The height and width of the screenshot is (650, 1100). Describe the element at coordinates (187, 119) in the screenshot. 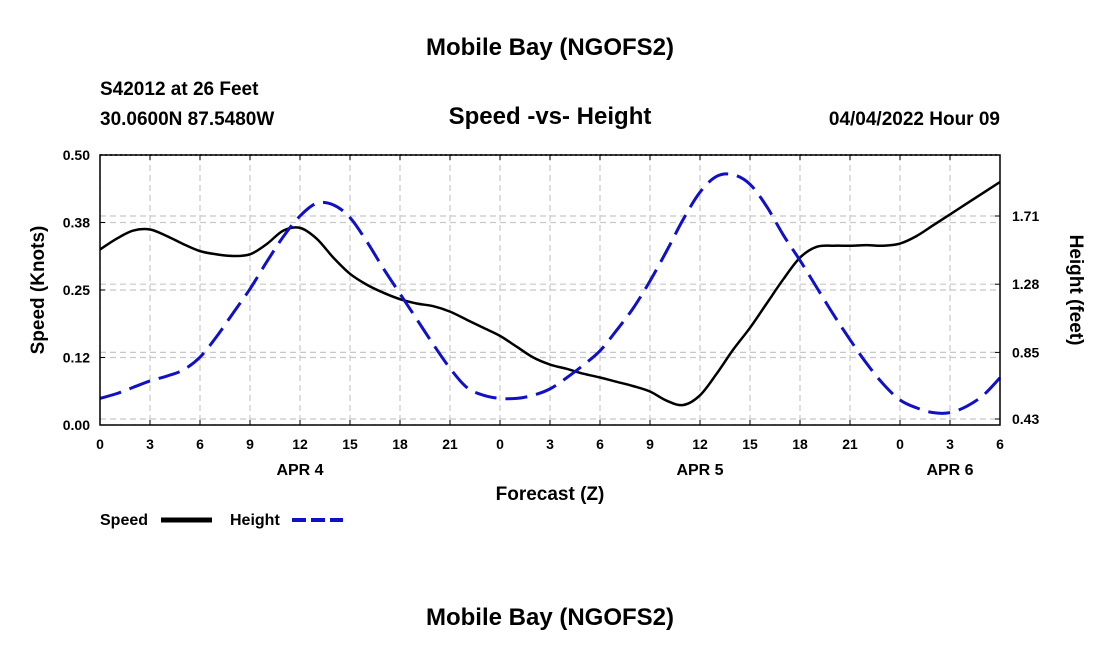

I see `location-label: 30.0600N 87.5480W` at that location.